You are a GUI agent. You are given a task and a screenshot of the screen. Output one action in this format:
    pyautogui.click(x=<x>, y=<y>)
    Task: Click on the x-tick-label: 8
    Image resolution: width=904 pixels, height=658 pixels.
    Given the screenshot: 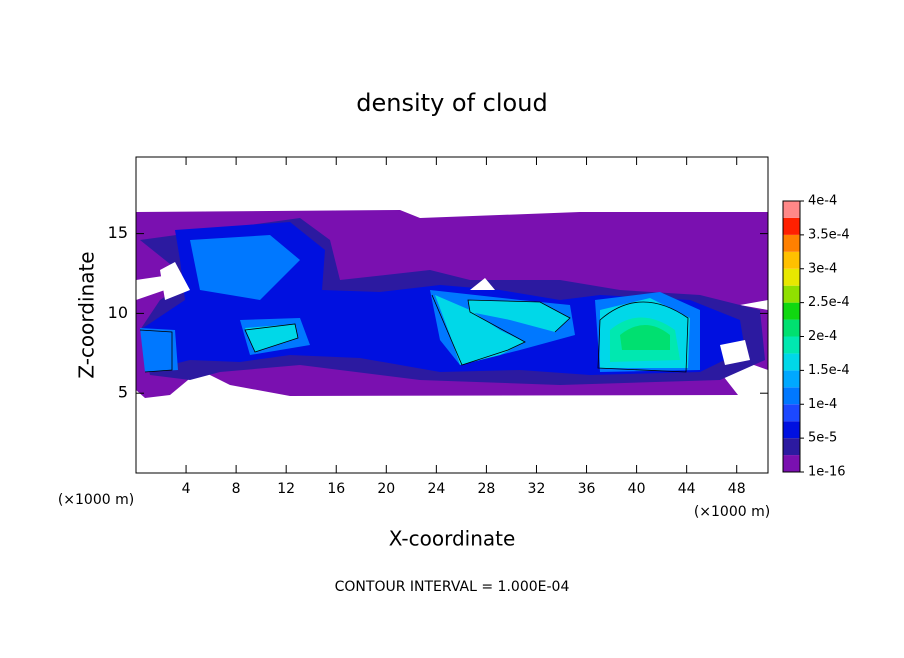 What is the action you would take?
    pyautogui.click(x=236, y=489)
    